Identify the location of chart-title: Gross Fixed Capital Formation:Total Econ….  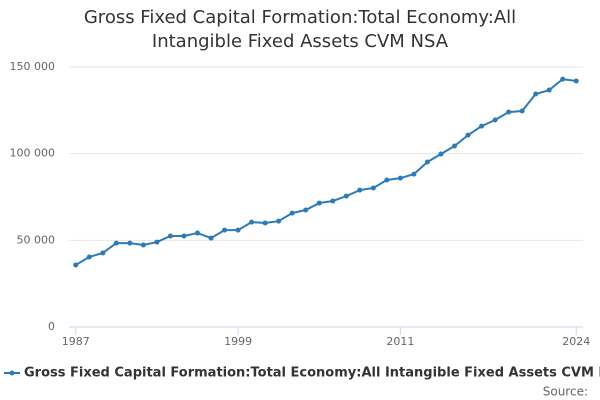
(300, 29).